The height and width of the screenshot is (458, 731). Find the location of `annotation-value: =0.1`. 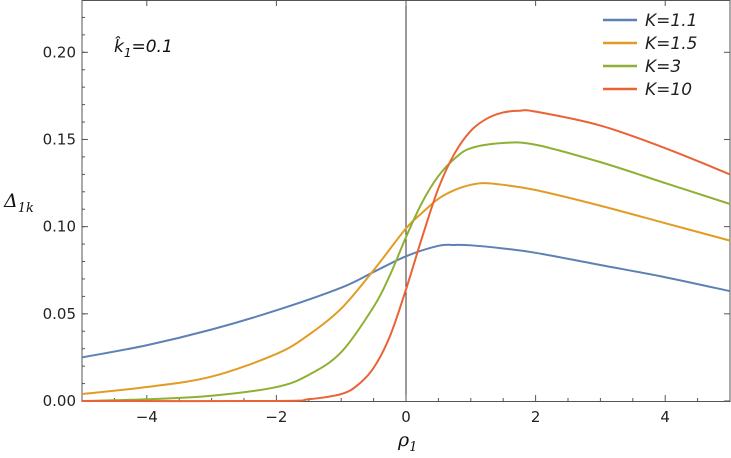

annotation-value: =0.1 is located at coordinates (152, 47).